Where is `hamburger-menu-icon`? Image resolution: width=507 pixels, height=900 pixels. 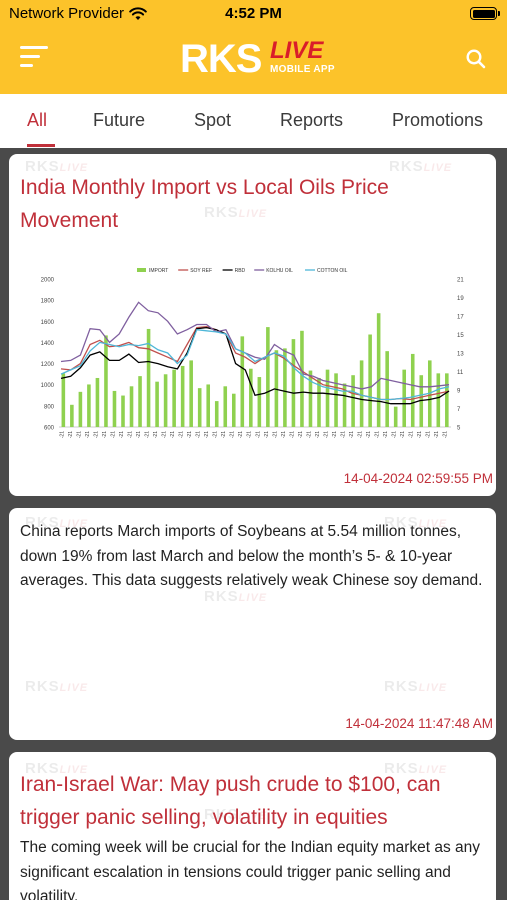 hamburger-menu-icon is located at coordinates (35, 59).